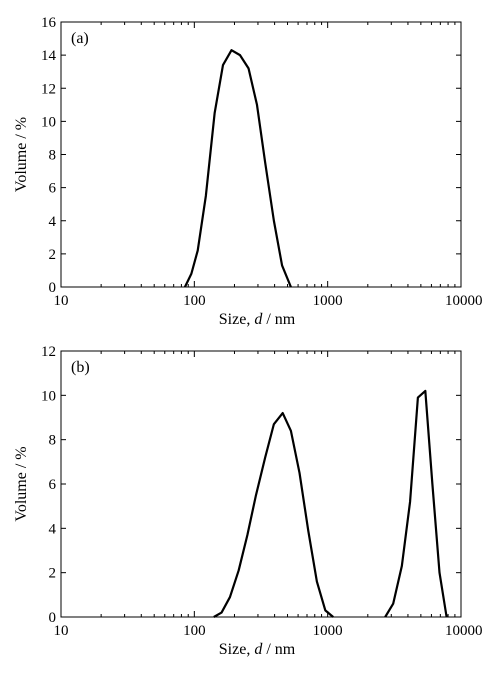 The width and height of the screenshot is (499, 673). What do you see at coordinates (49, 23) in the screenshot?
I see `y-tick-label-a: 16` at bounding box center [49, 23].